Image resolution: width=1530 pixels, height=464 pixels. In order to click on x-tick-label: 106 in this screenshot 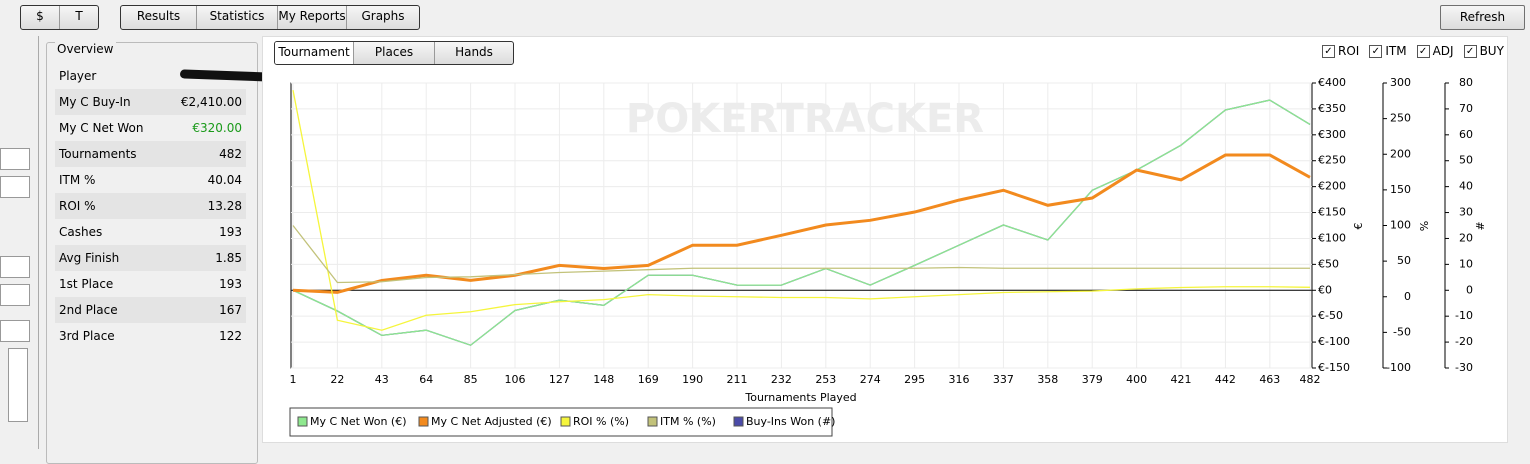, I will do `click(515, 379)`.